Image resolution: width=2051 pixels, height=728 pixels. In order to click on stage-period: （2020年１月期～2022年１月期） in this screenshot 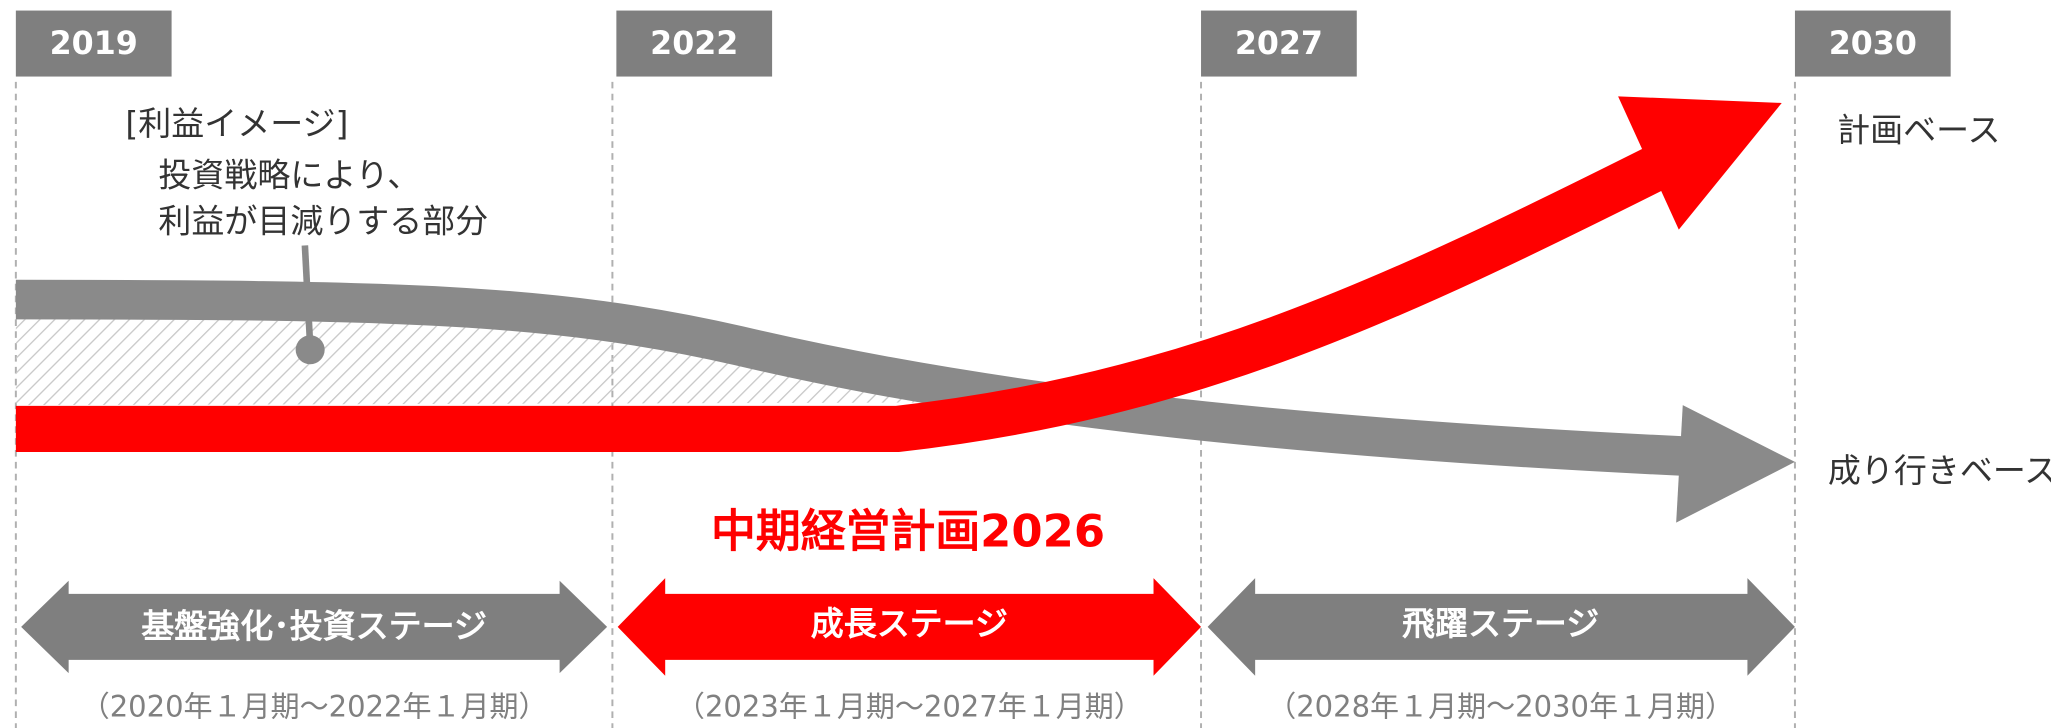, I will do `click(314, 707)`.